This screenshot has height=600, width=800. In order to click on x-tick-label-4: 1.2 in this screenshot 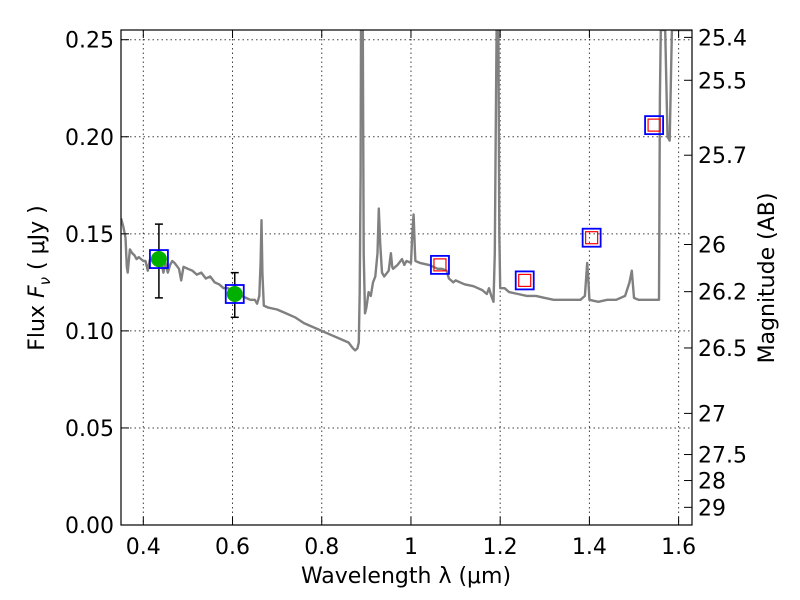, I will do `click(500, 547)`.